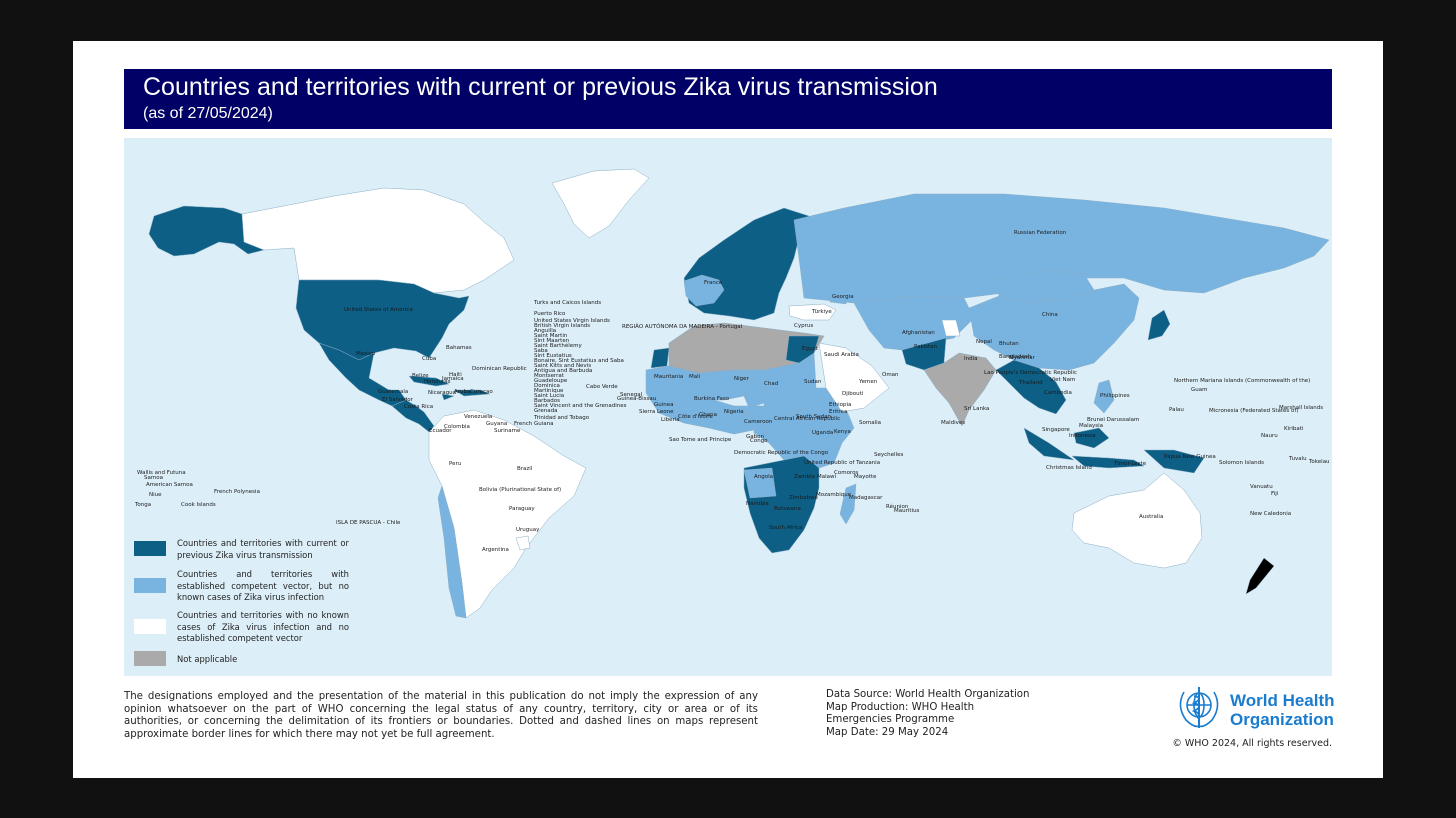 Image resolution: width=1456 pixels, height=818 pixels. I want to click on map-label: Myanmar, so click(1022, 358).